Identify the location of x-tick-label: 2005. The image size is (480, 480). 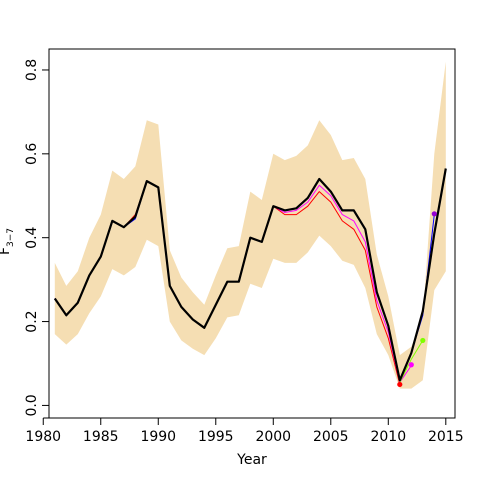
(331, 437).